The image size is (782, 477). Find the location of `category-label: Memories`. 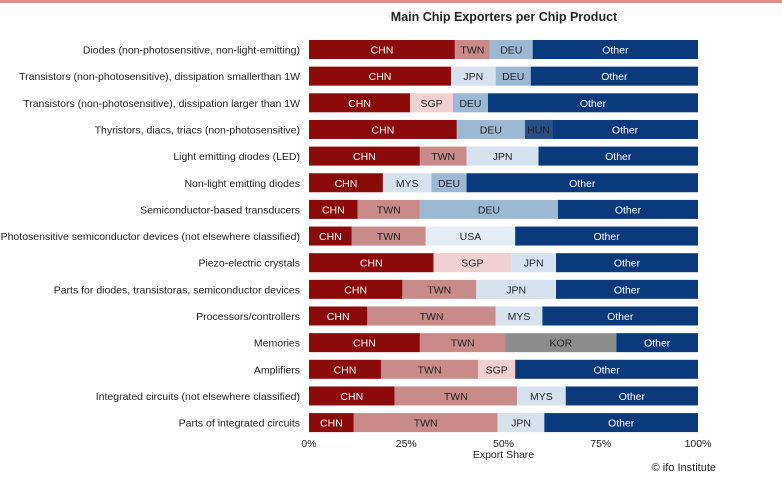

category-label: Memories is located at coordinates (277, 344).